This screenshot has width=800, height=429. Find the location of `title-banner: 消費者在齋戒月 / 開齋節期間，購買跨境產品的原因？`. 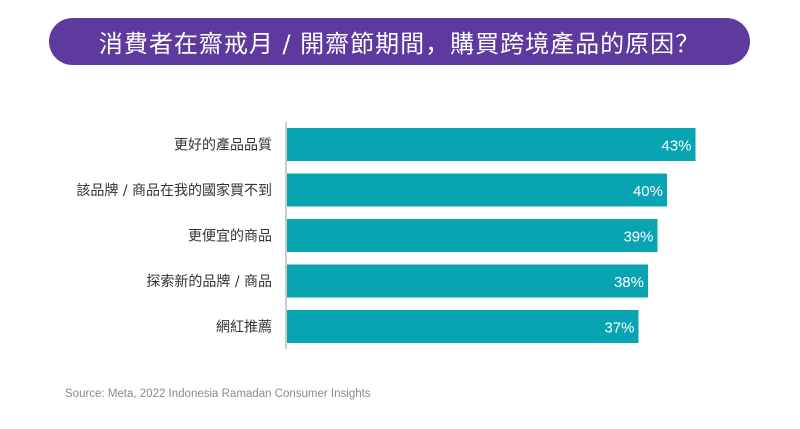

title-banner: 消費者在齋戒月 / 開齋節期間，購買跨境產品的原因？ is located at coordinates (399, 41).